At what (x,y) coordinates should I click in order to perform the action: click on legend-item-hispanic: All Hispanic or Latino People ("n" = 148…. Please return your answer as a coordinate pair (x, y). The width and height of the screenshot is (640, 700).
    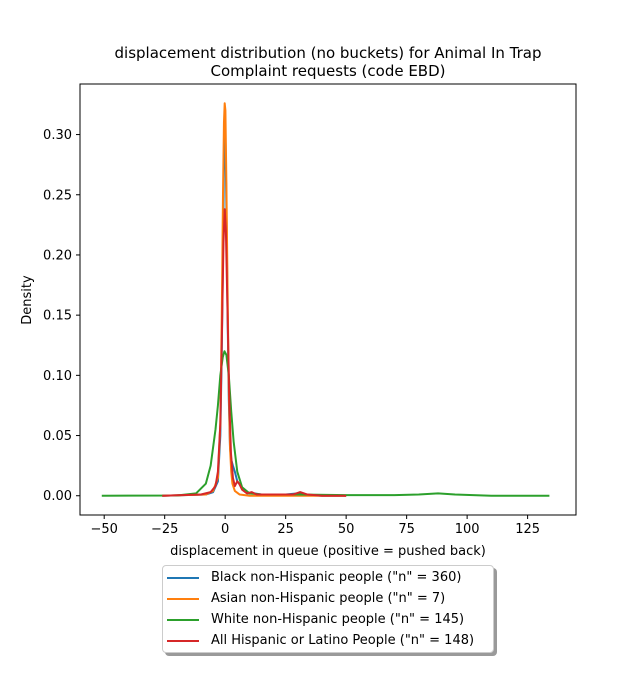
    Looking at the image, I should click on (330, 641).